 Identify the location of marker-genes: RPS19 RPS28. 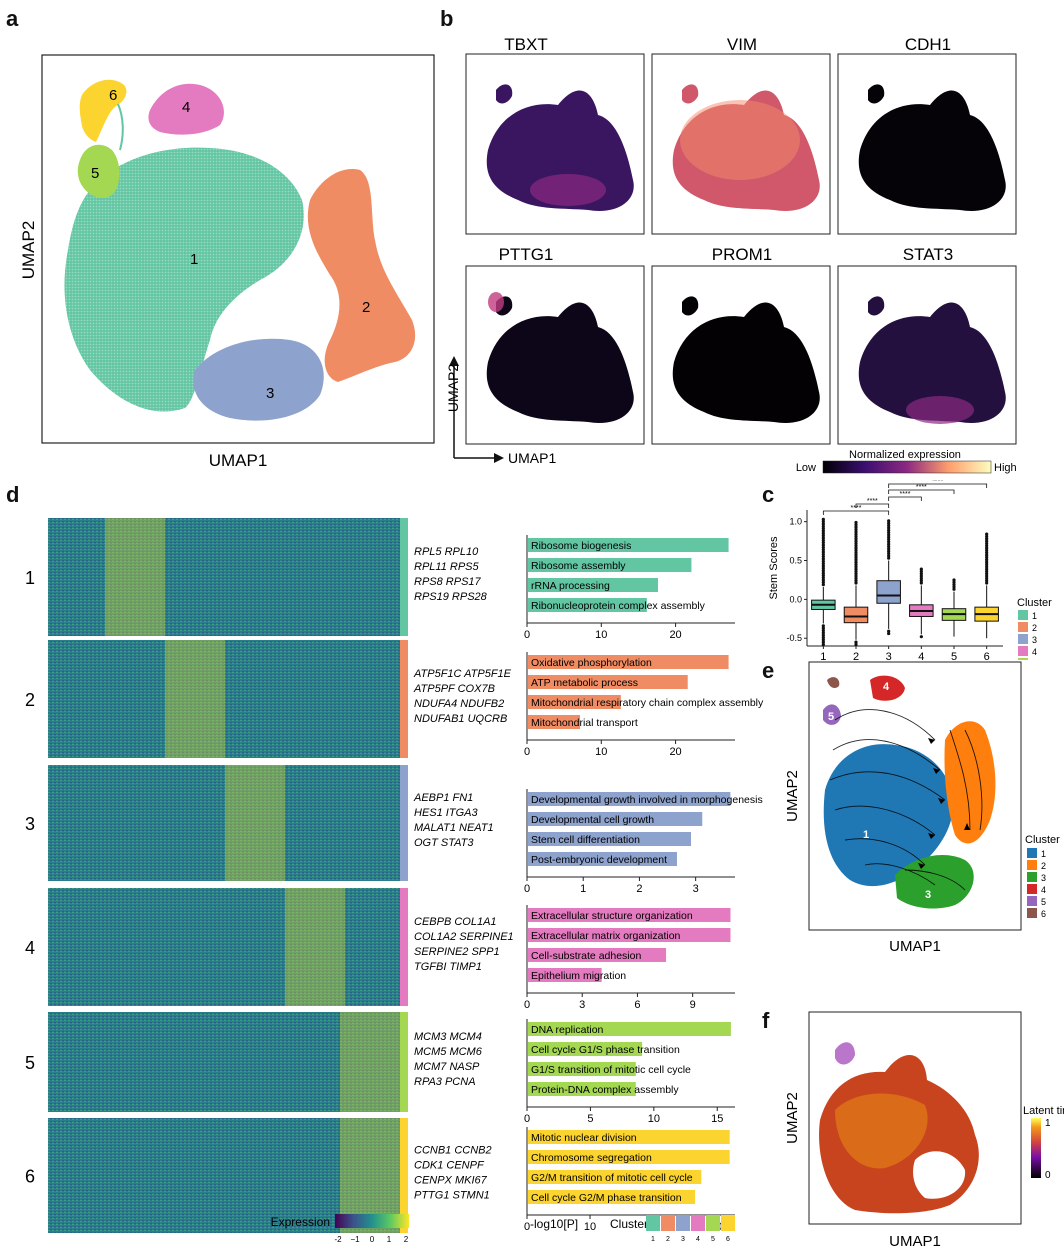
(451, 597).